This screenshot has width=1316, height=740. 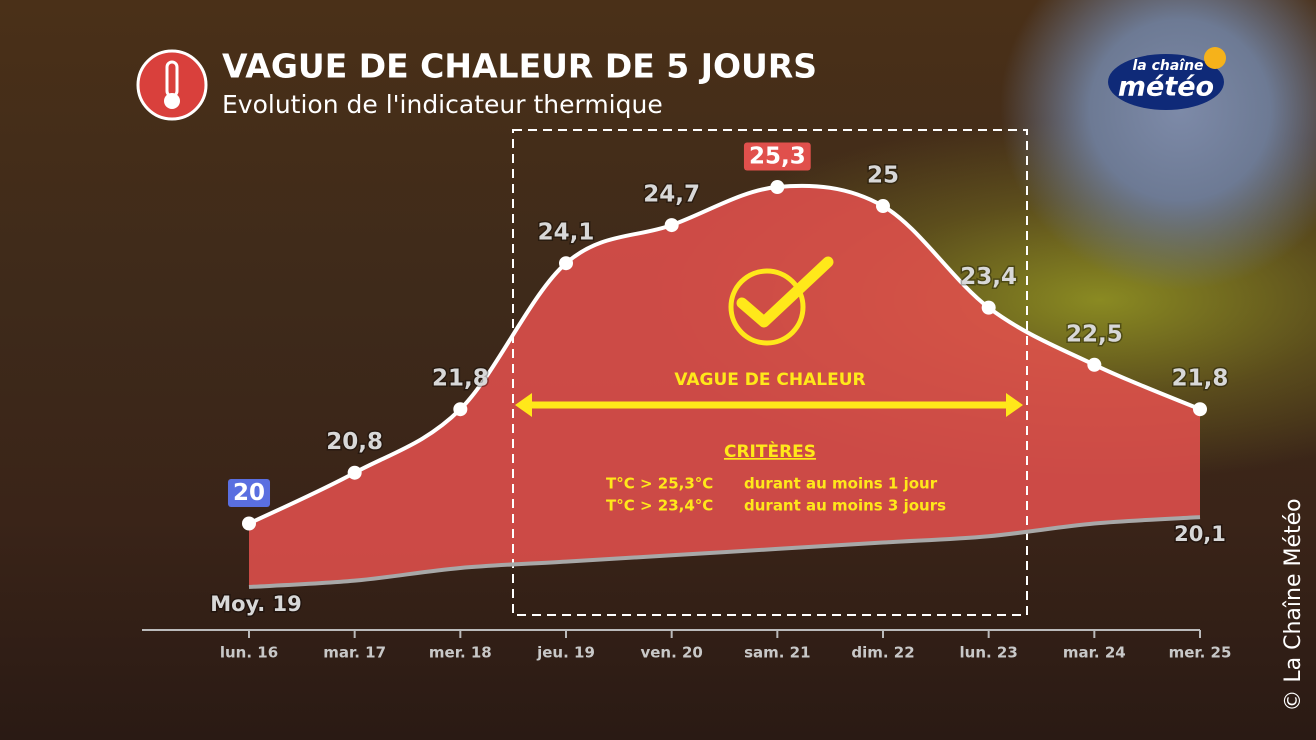 I want to click on band-label: VAGUE DE CHALEUR, so click(x=769, y=380).